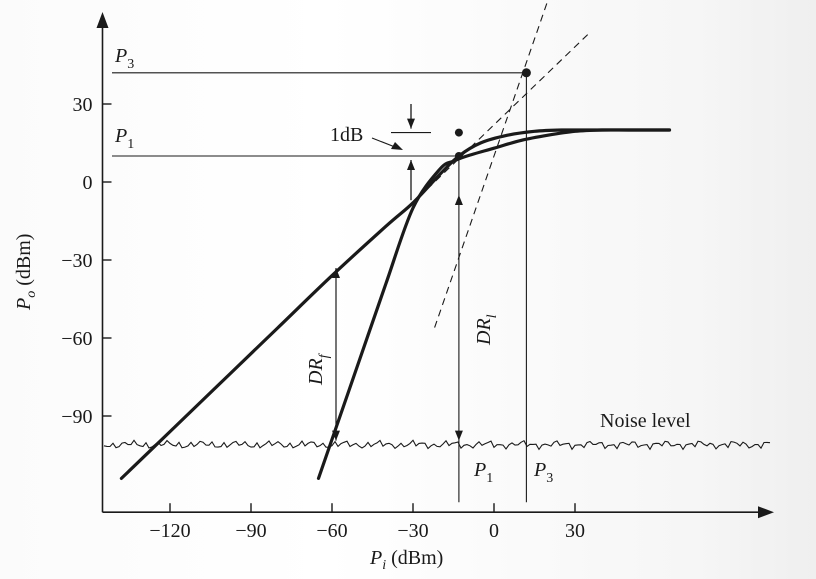  I want to click on y-tick-label: −30, so click(76, 261).